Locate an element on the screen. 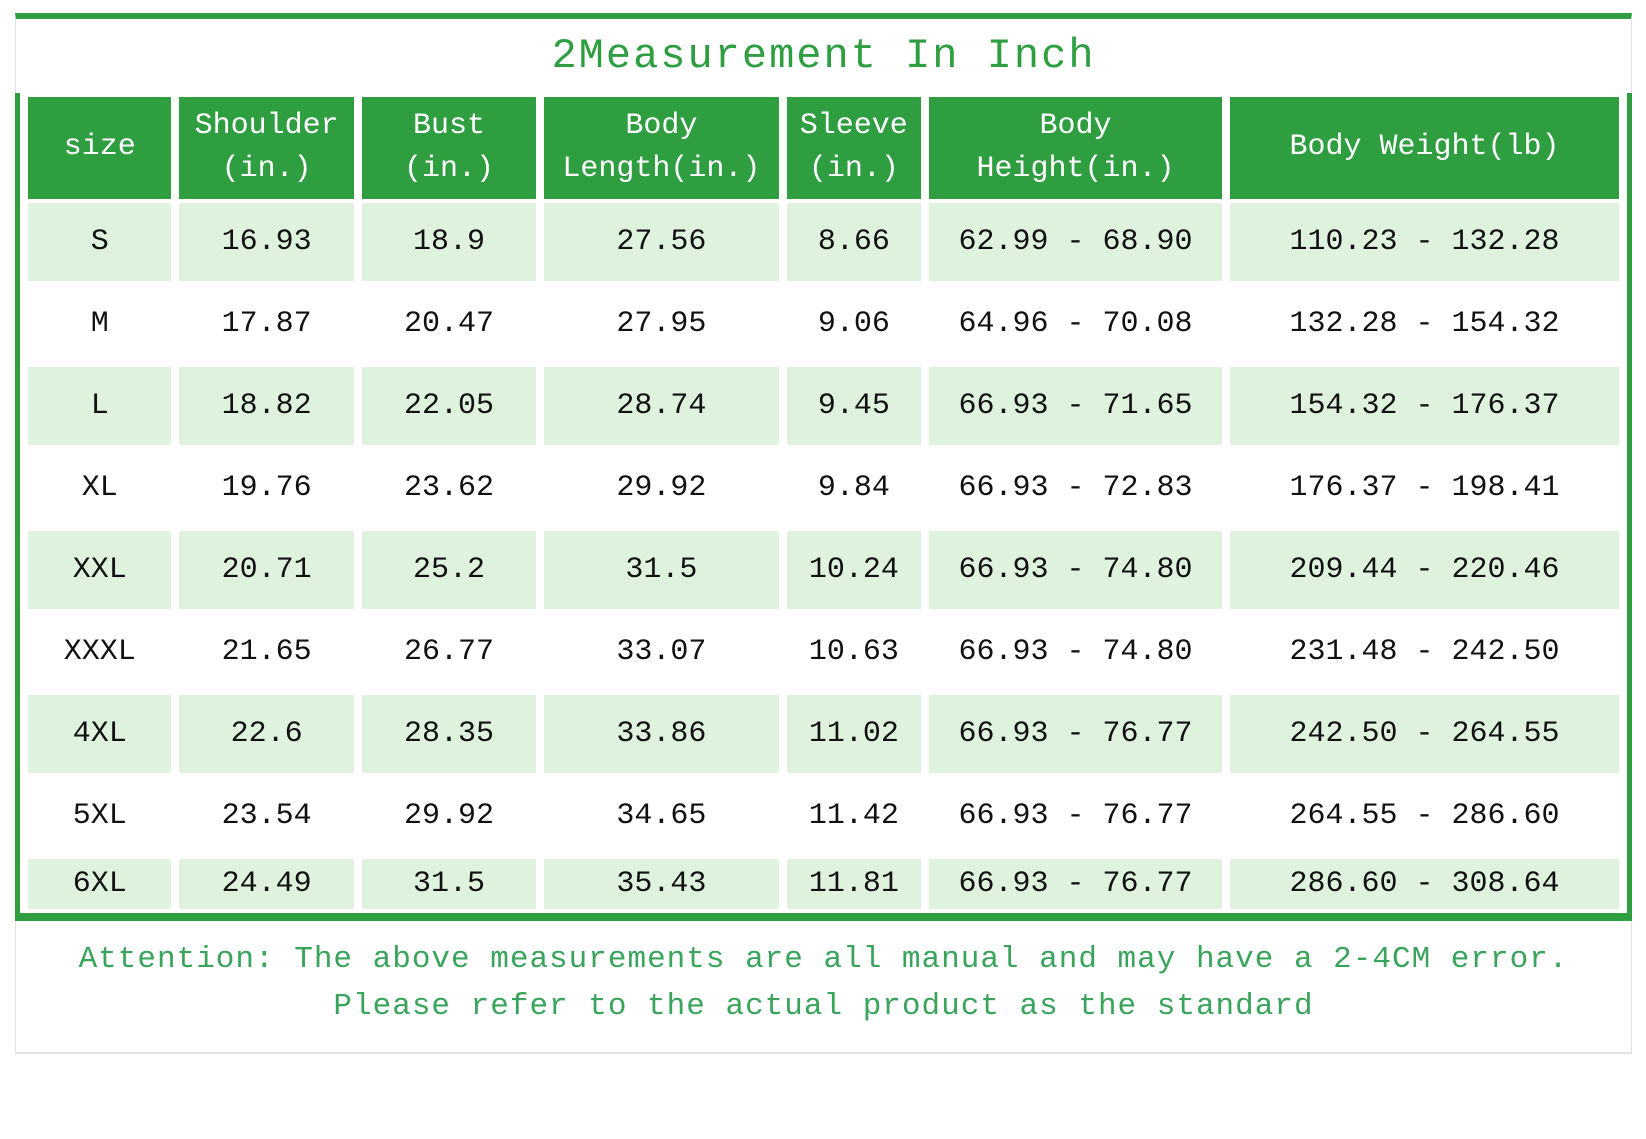  value-cell: 24.49 is located at coordinates (266, 884).